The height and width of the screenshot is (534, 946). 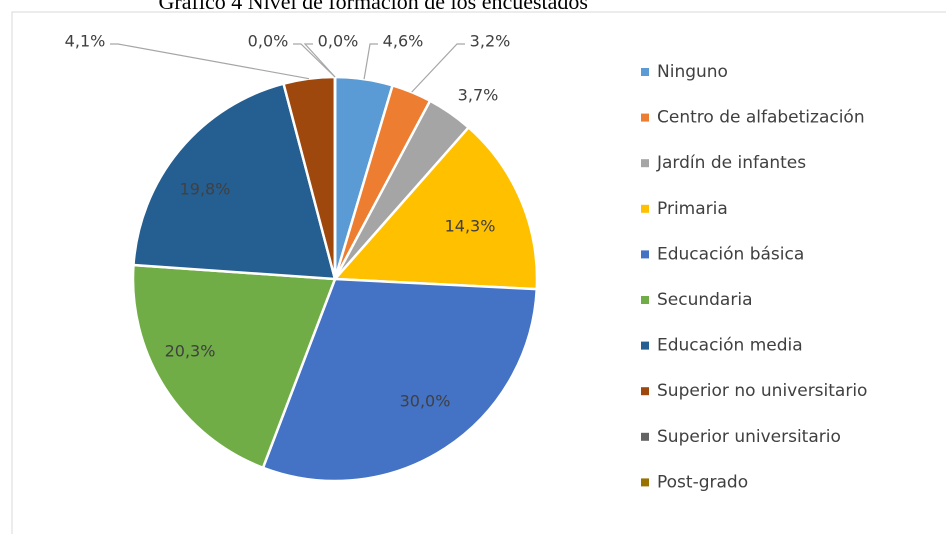 What do you see at coordinates (190, 351) in the screenshot?
I see `data-label: 20,3%` at bounding box center [190, 351].